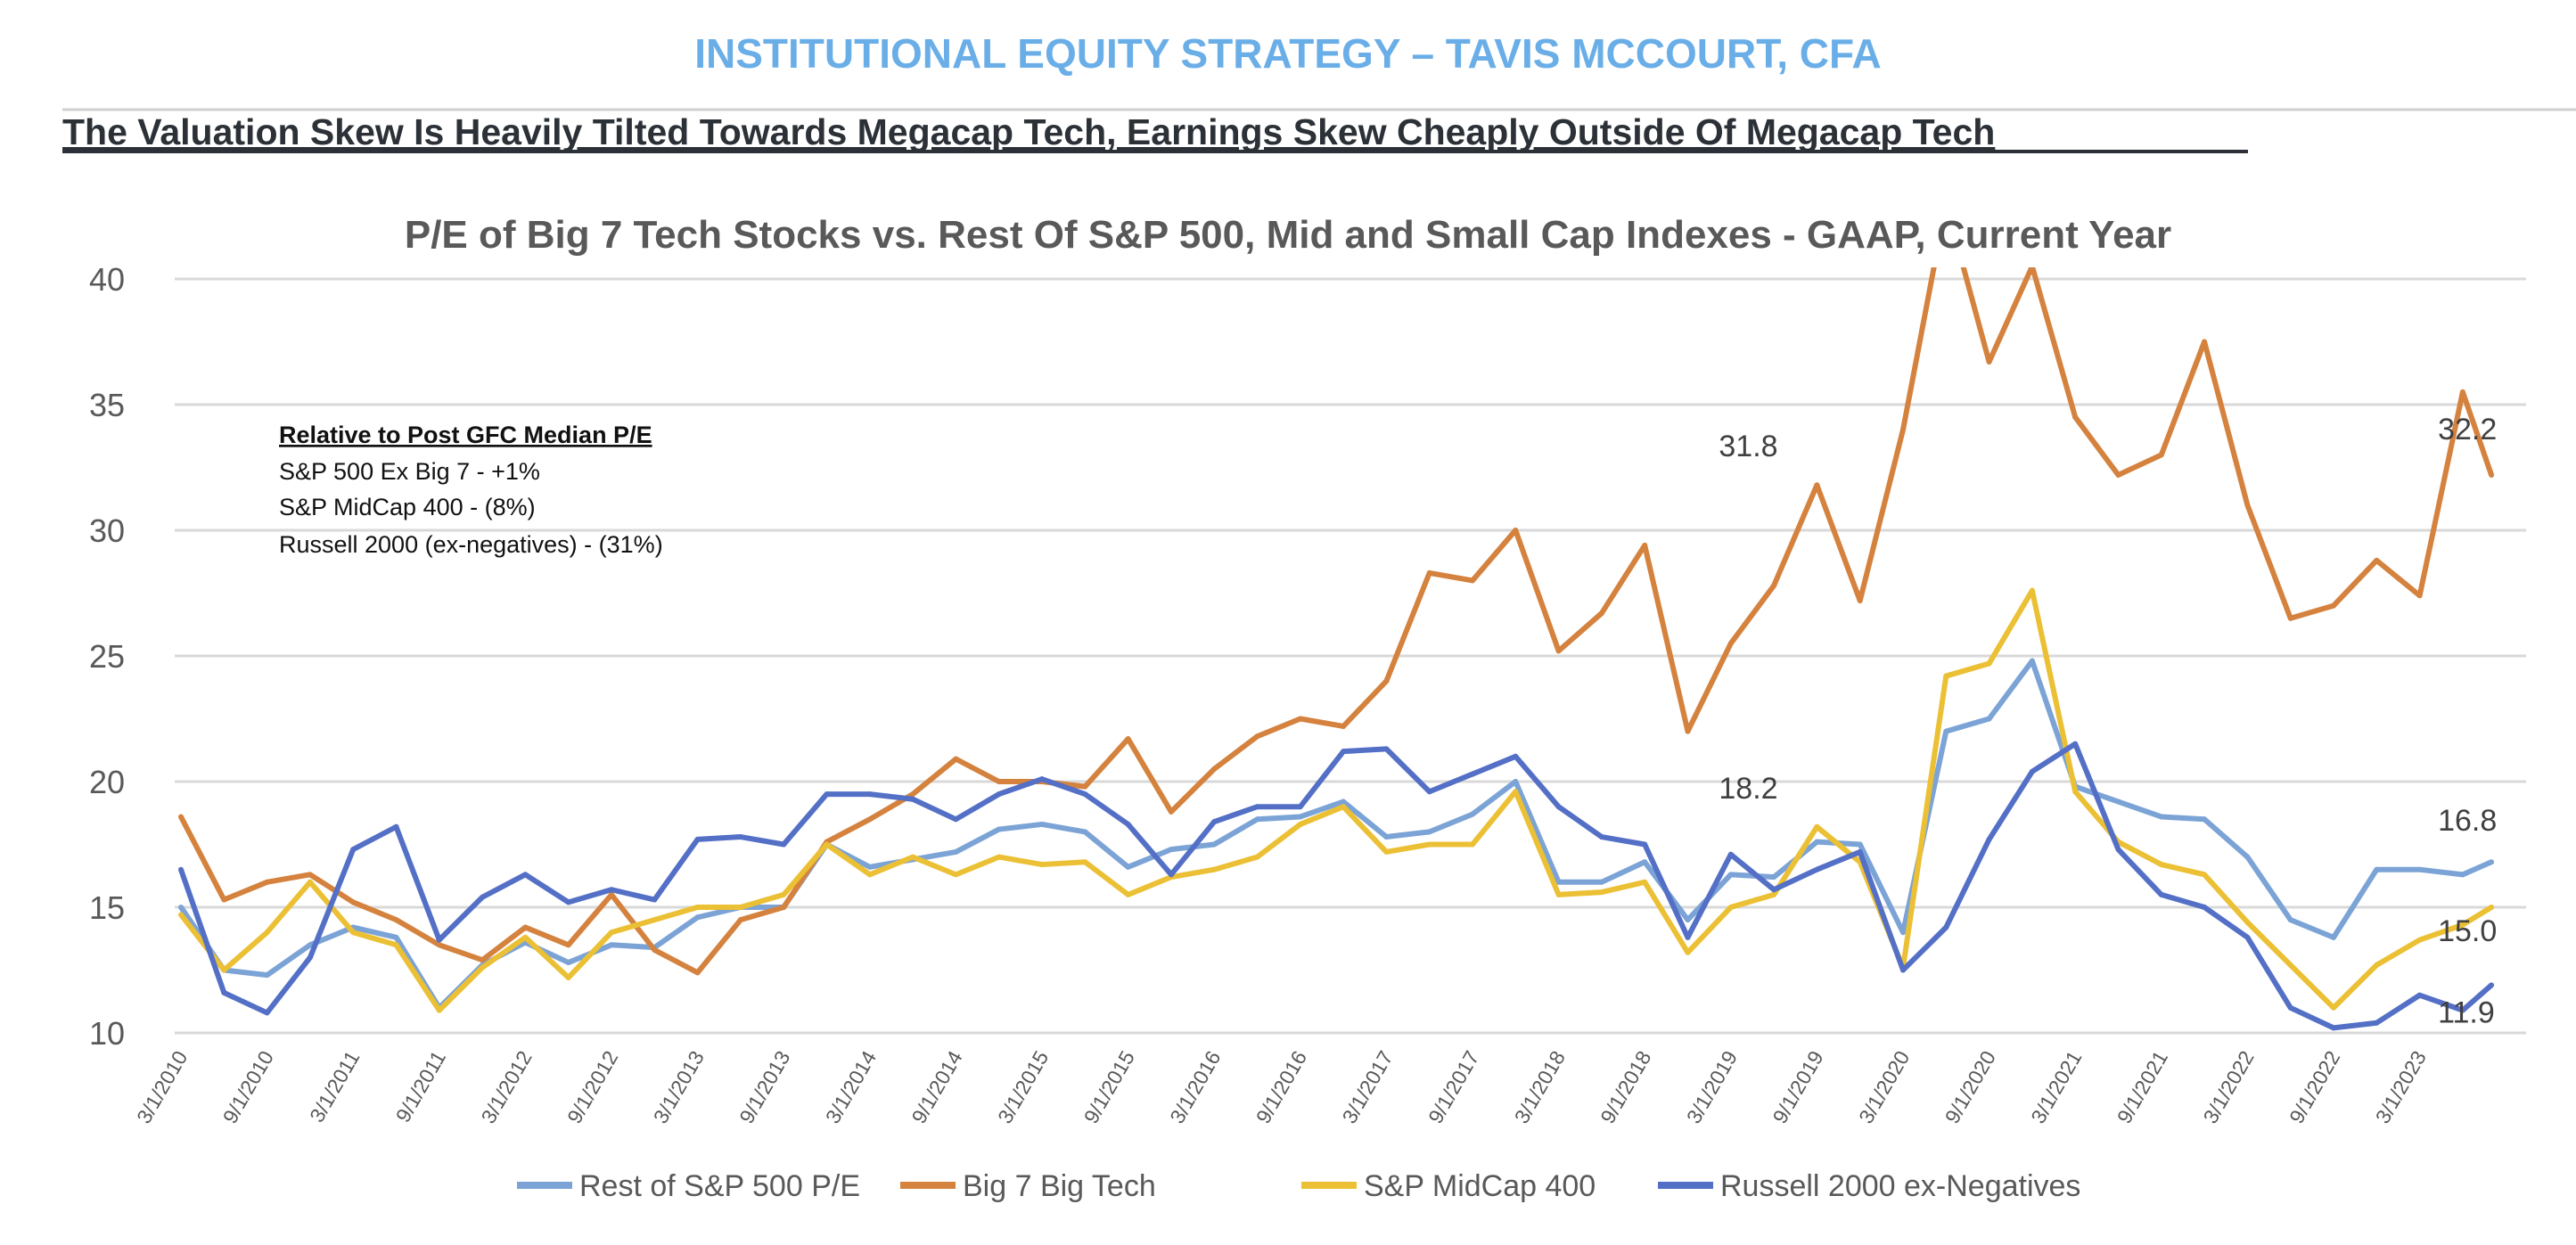 The height and width of the screenshot is (1245, 2576). Describe the element at coordinates (107, 907) in the screenshot. I see `y-tick-label: 15` at that location.